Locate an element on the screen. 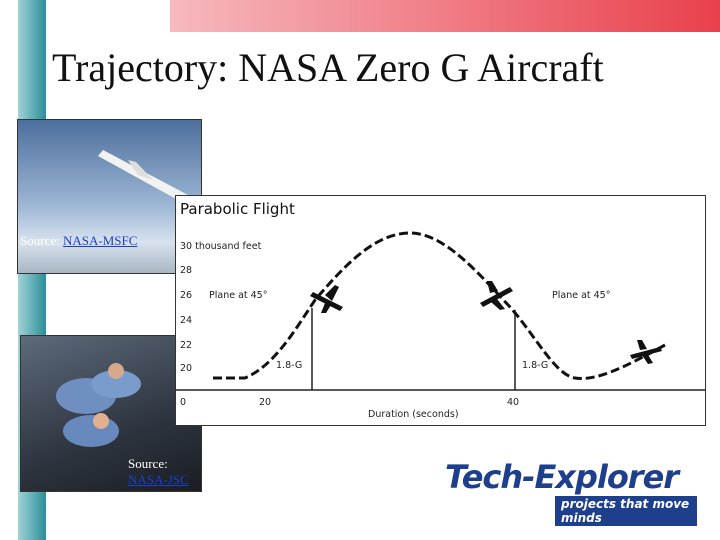 This screenshot has width=720, height=540. astronaut-photo is located at coordinates (98, 405).